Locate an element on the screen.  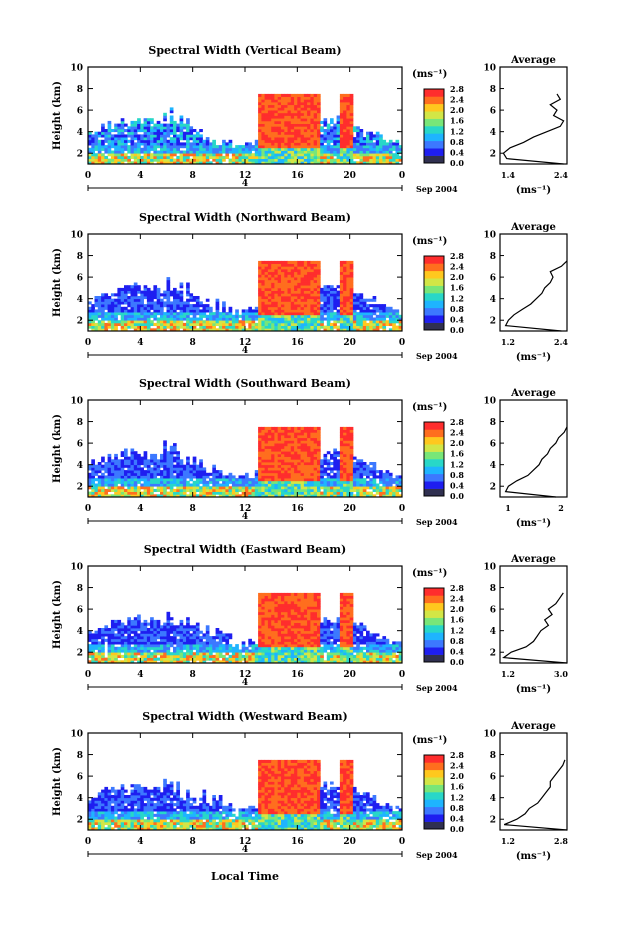
y-tick-label: 10 is located at coordinates (76, 69).